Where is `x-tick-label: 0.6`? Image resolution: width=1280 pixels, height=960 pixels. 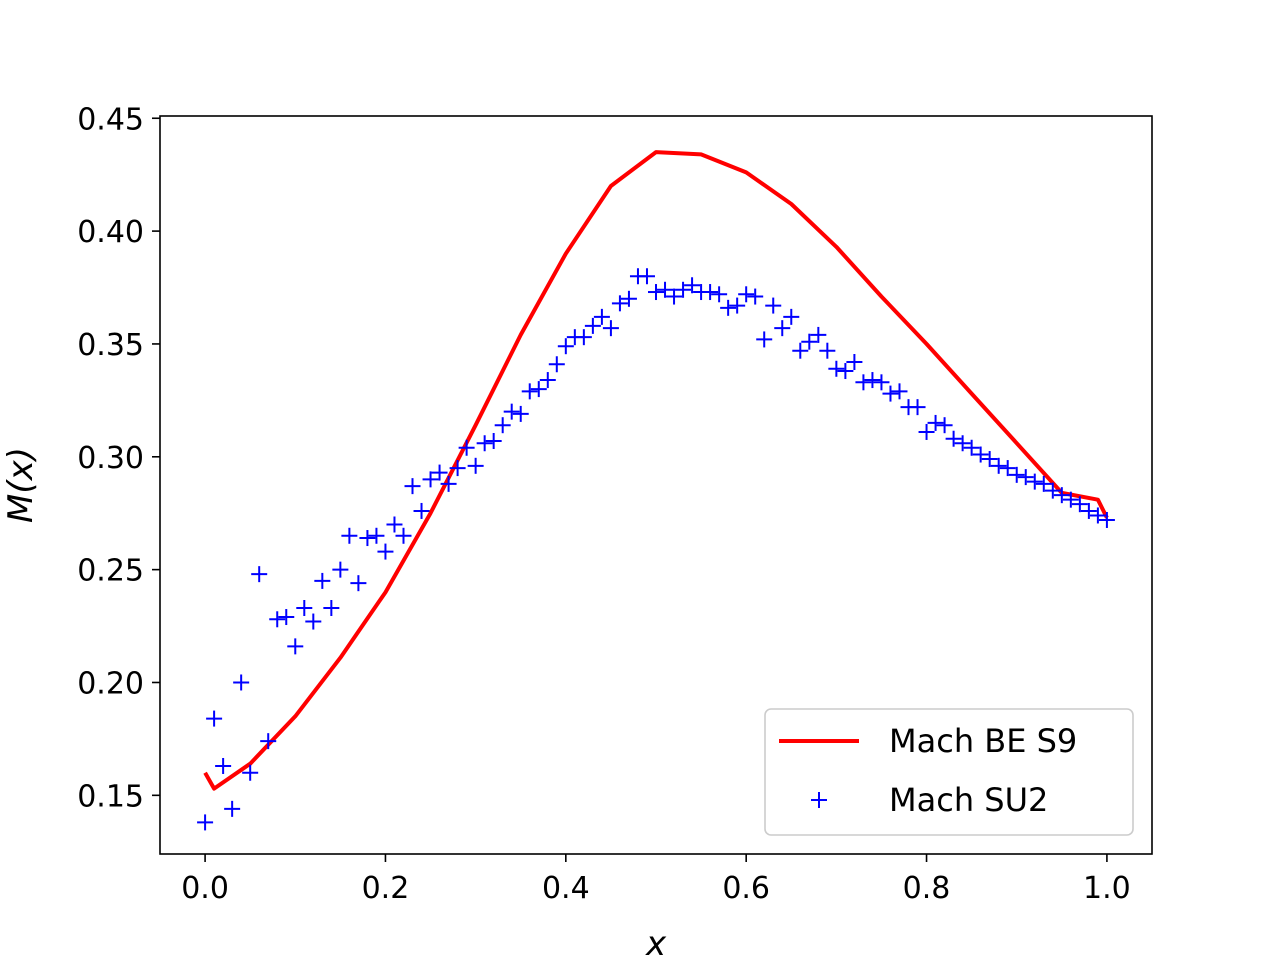
x-tick-label: 0.6 is located at coordinates (746, 888).